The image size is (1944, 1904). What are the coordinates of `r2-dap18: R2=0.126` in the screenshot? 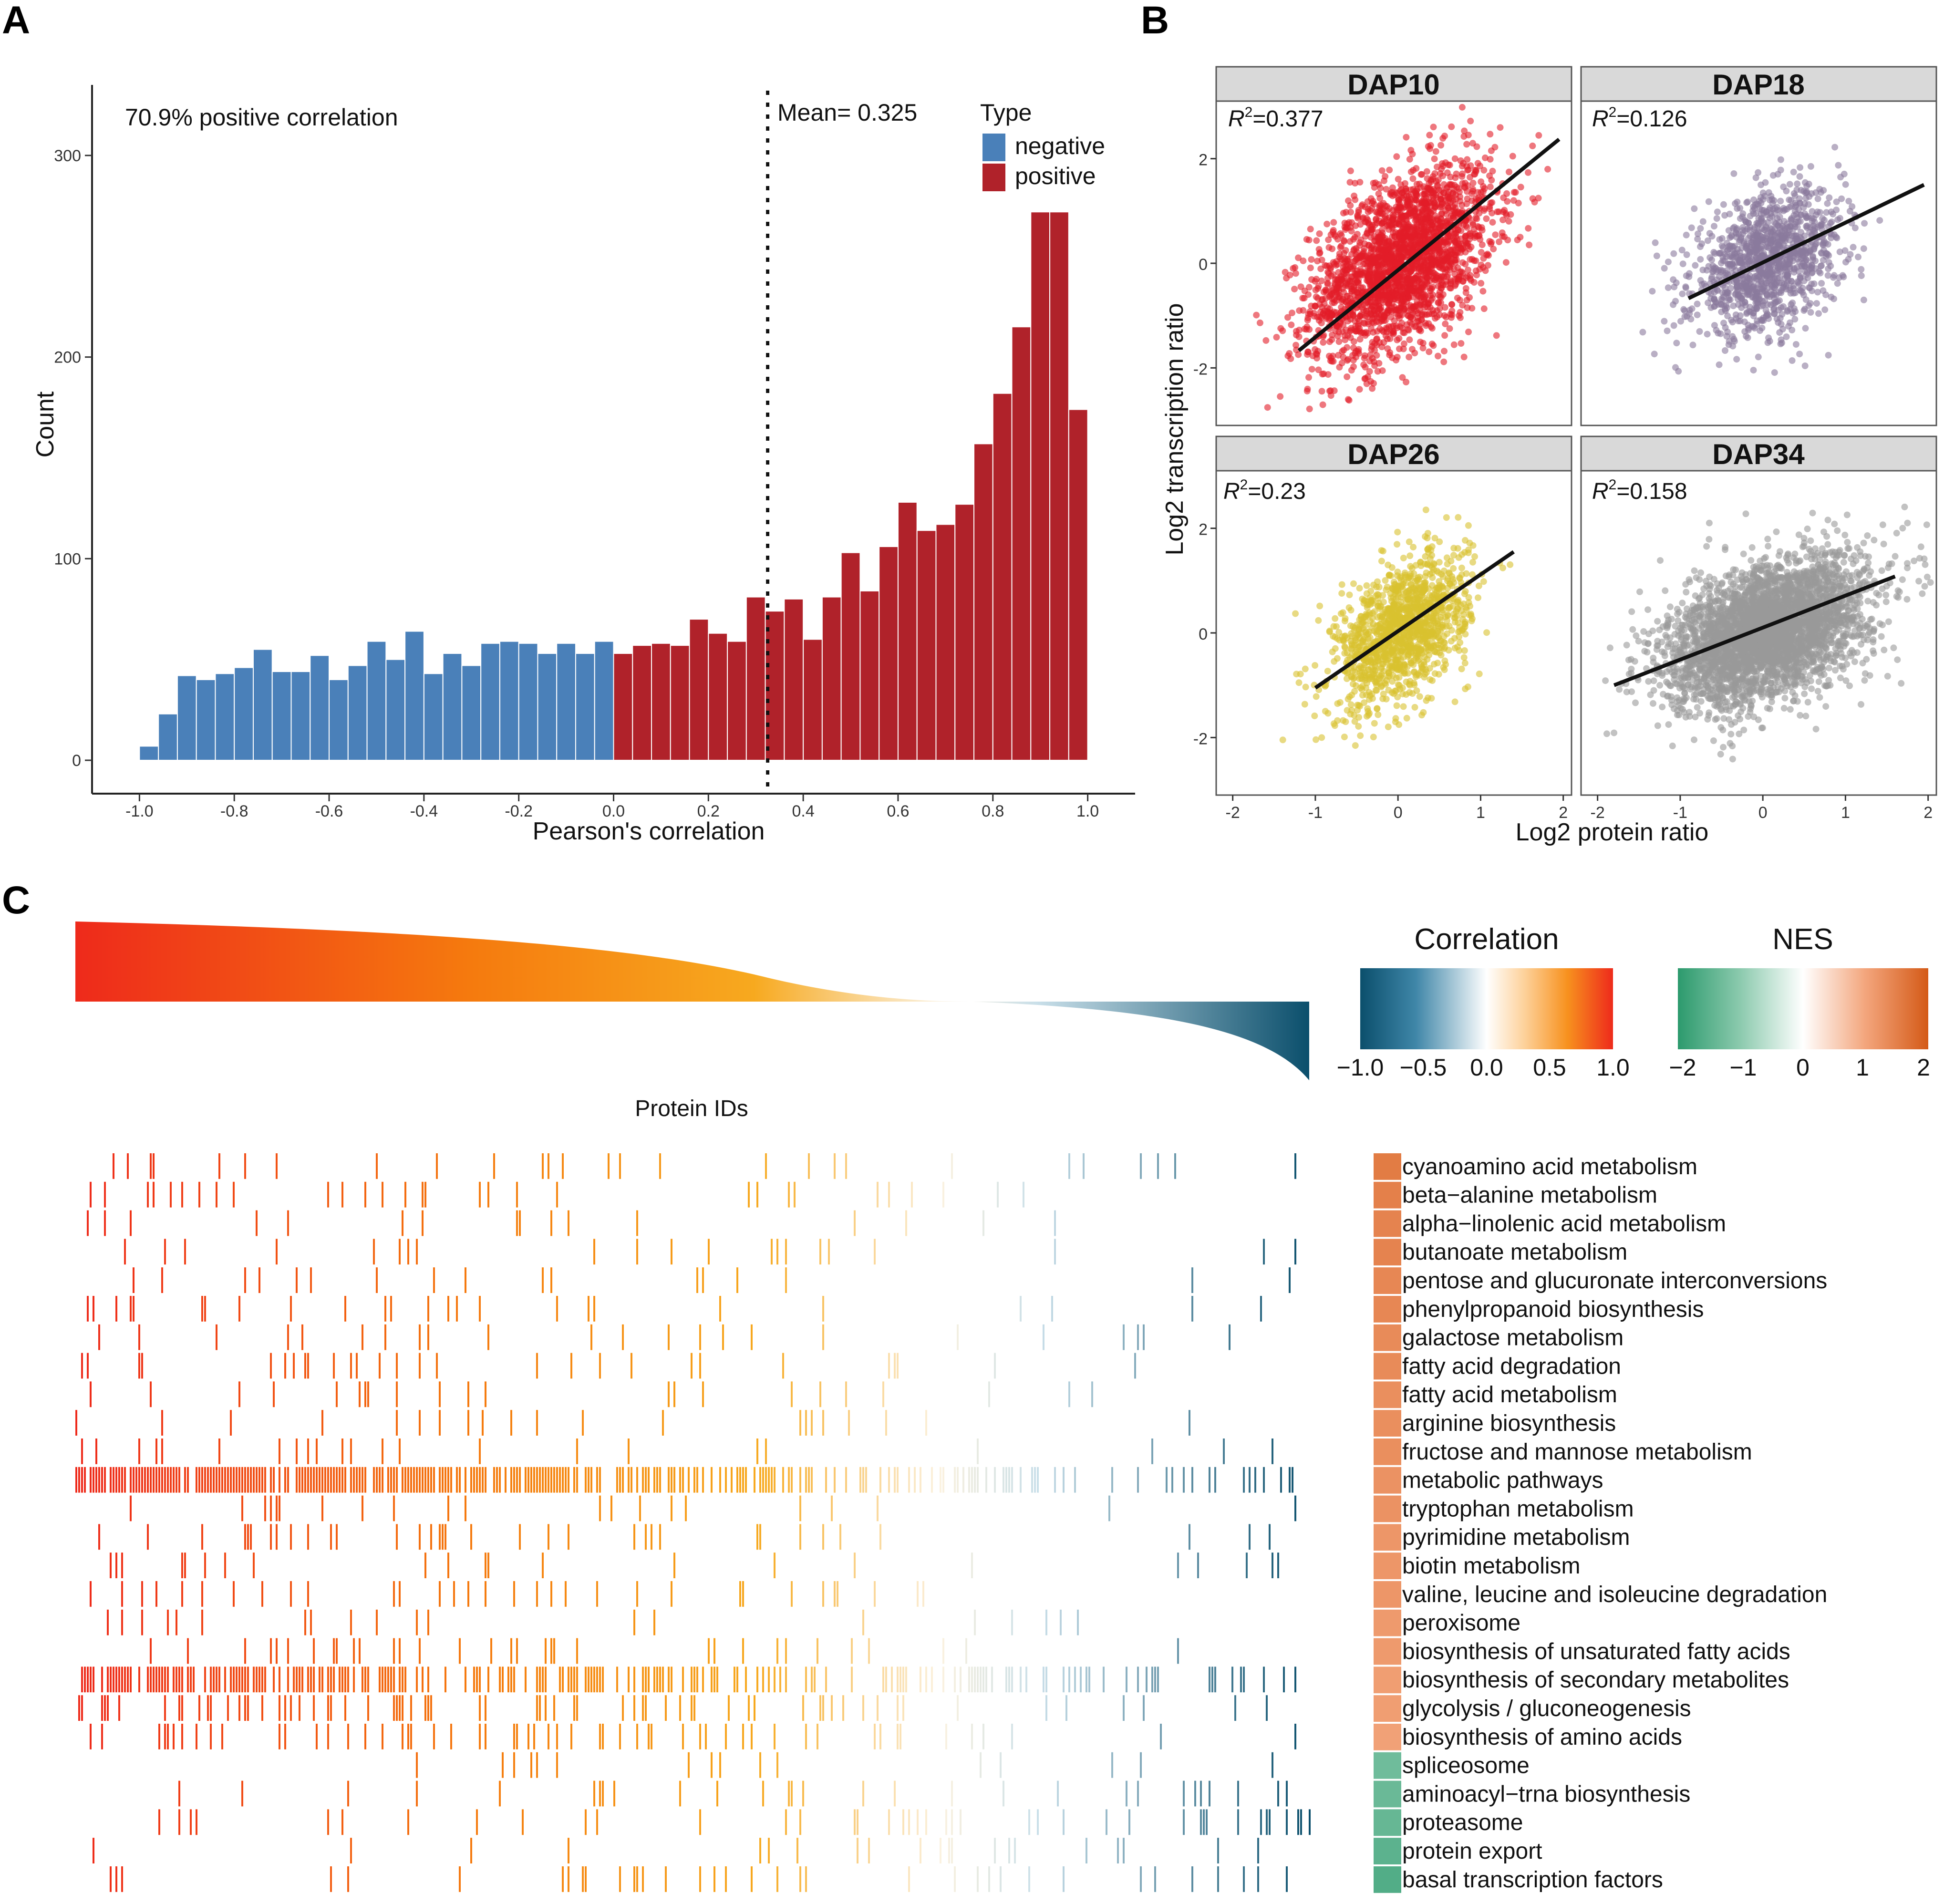 It's located at (1639, 118).